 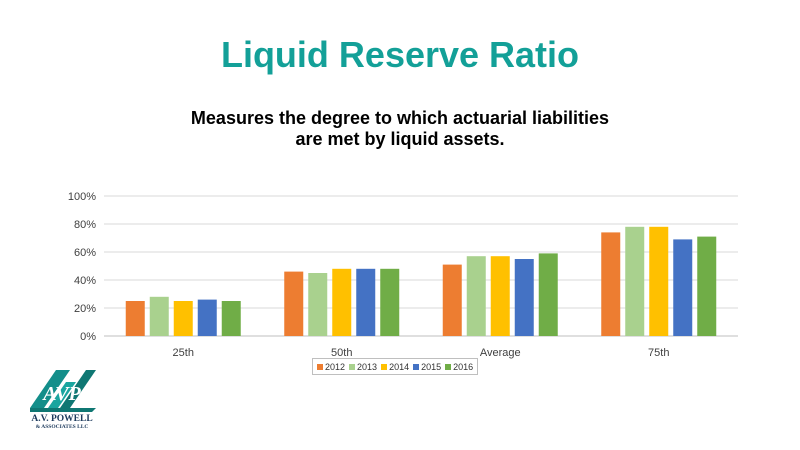 I want to click on y-tick-label: 40%, so click(x=85, y=281).